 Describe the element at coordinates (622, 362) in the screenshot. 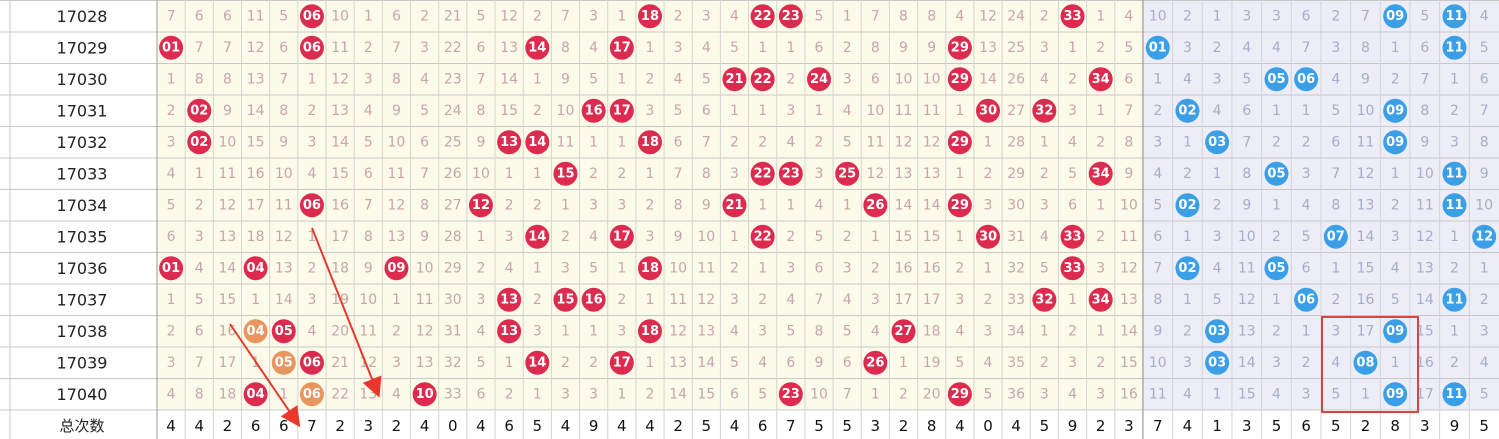

I see `ball-number: 17` at that location.